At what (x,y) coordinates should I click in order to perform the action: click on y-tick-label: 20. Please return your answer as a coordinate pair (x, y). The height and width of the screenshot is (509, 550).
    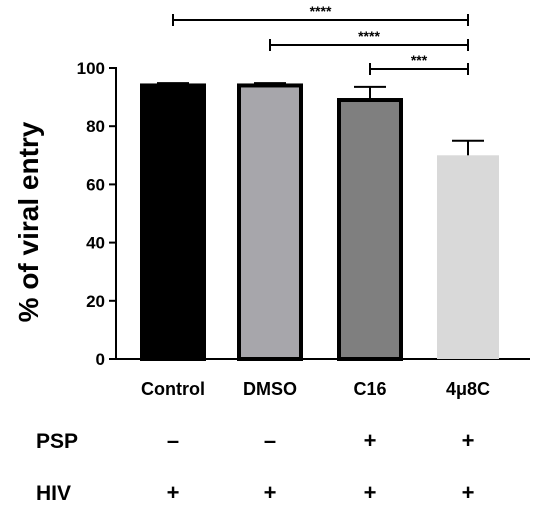
    Looking at the image, I should click on (95, 301).